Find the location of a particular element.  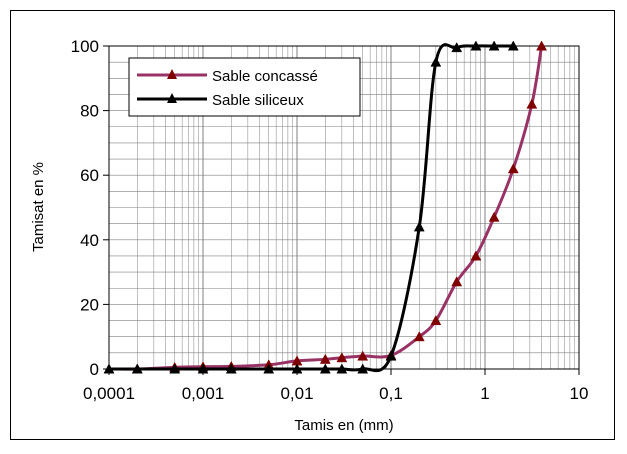

x-tick-label: 0,1 is located at coordinates (391, 393).